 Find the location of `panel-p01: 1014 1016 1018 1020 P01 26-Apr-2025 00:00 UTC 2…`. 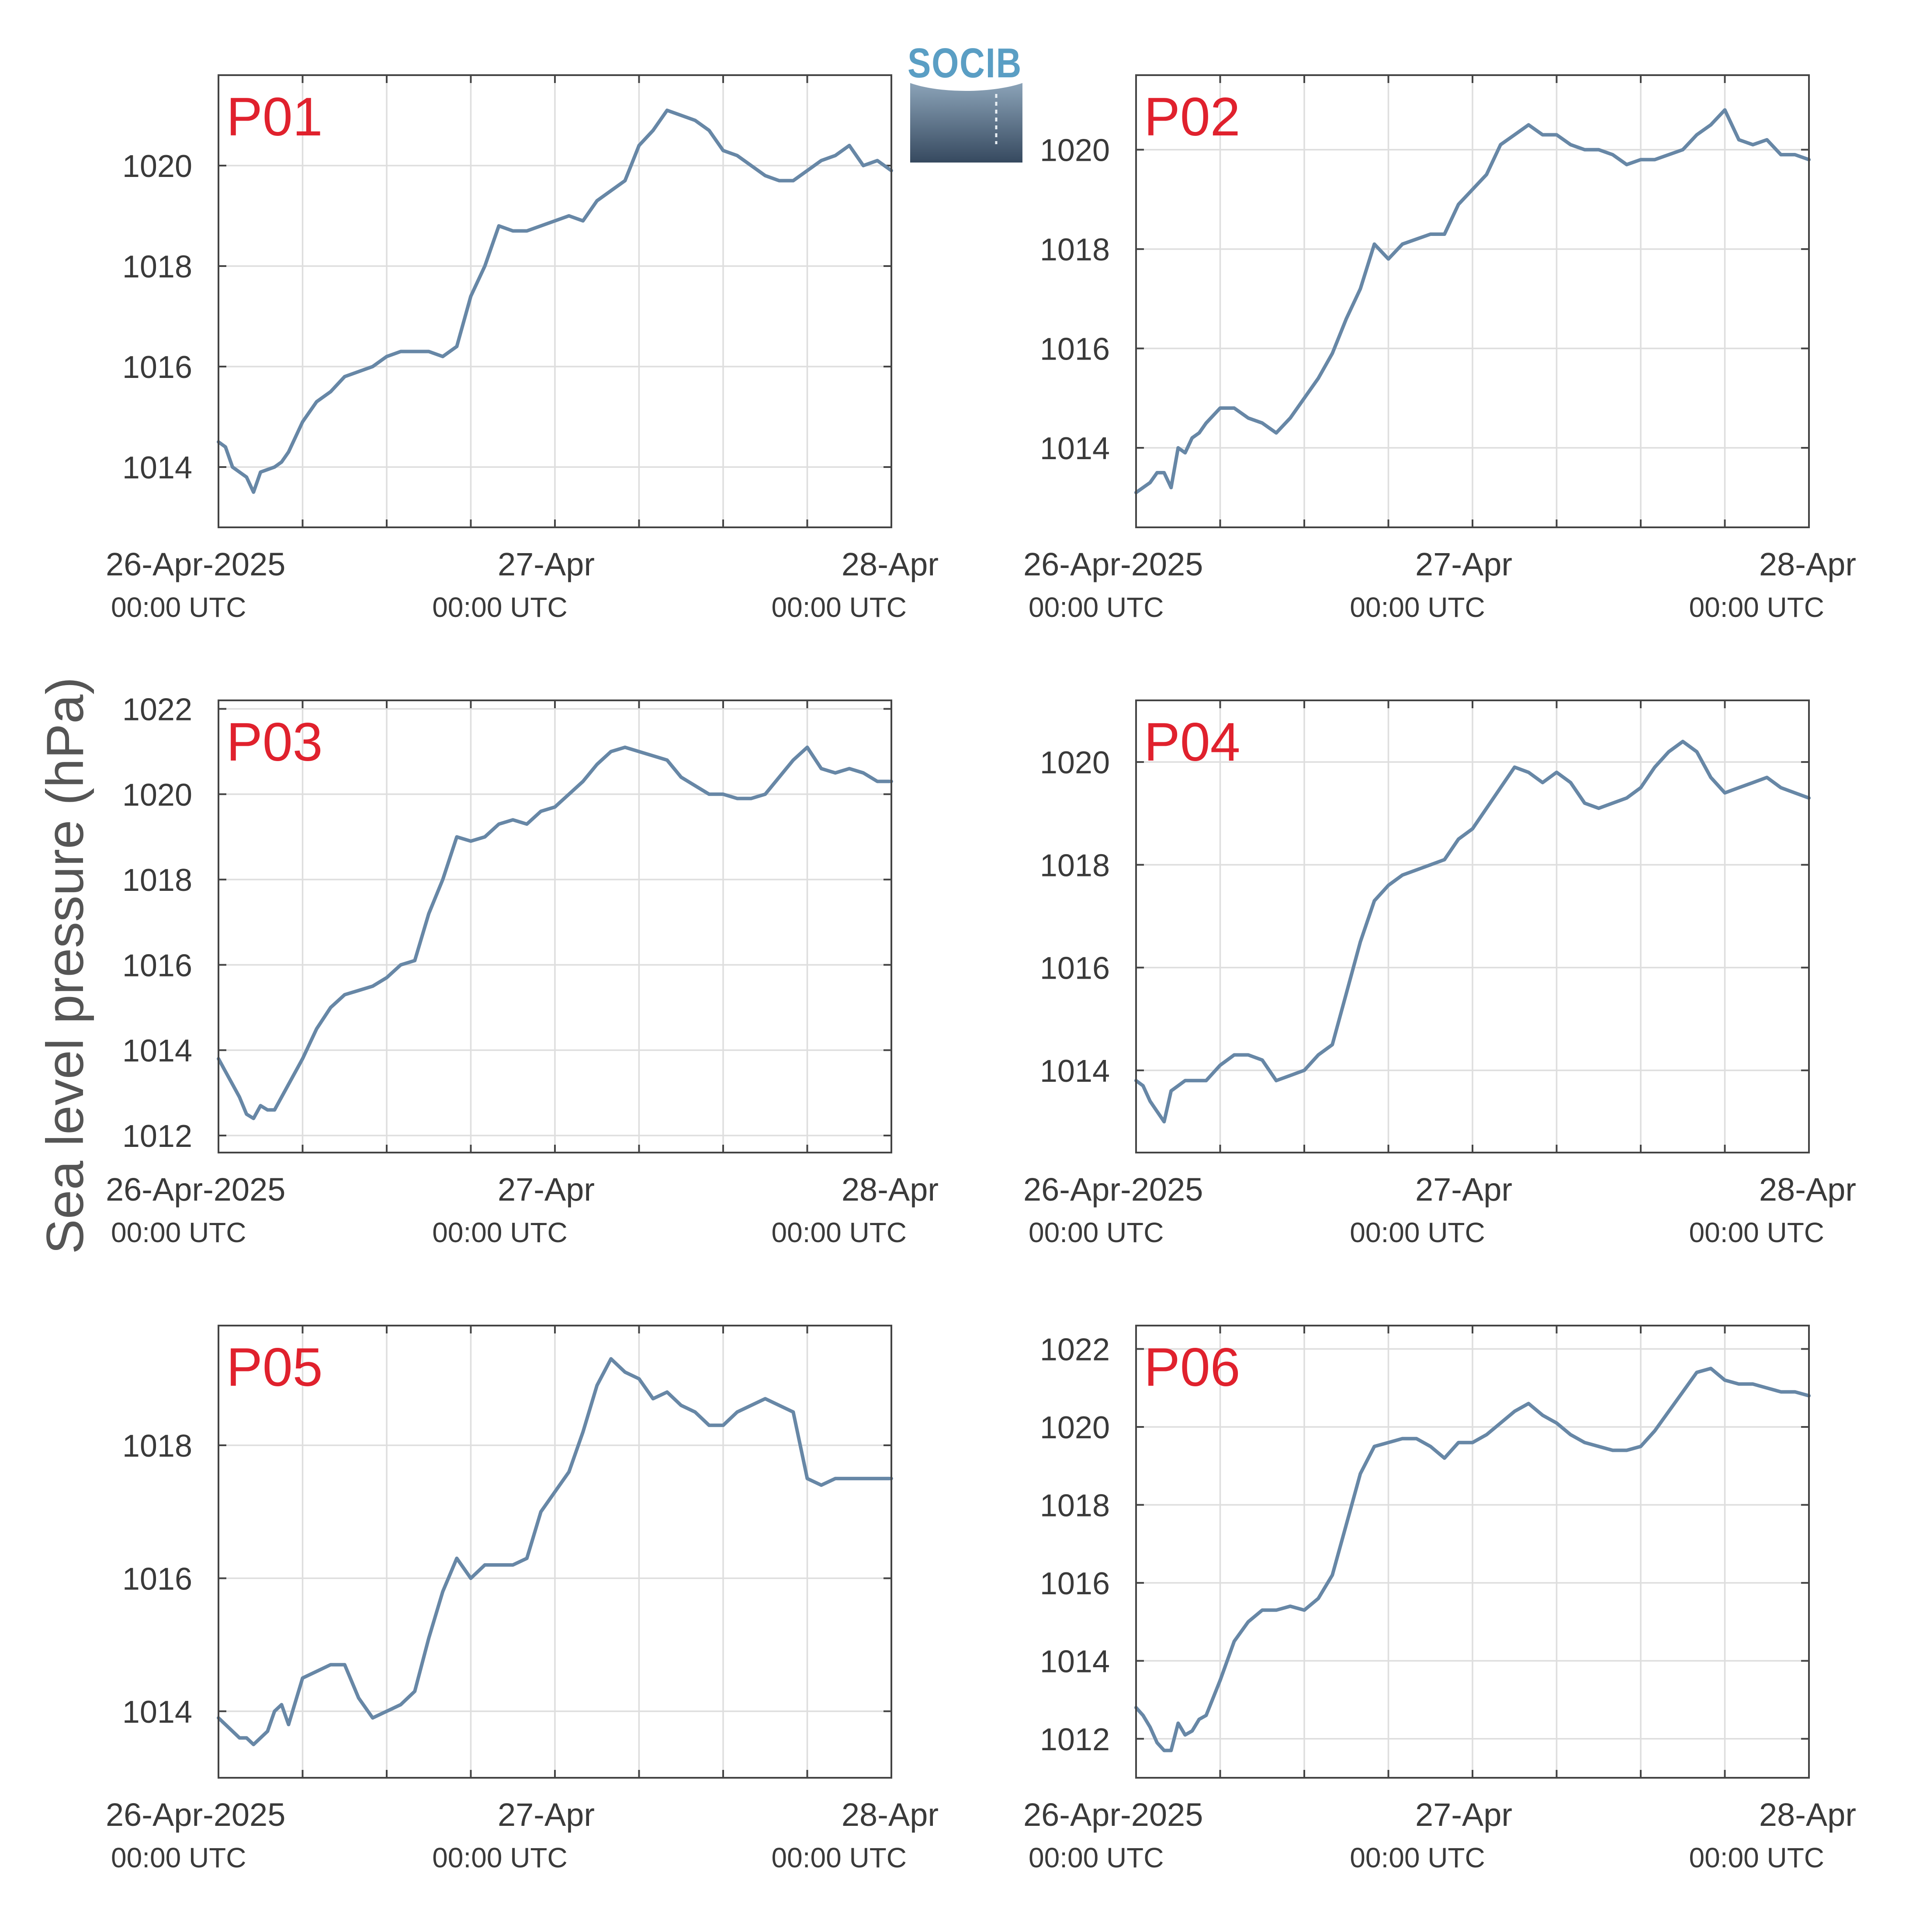

panel-p01: 1014 1016 1018 1020 P01 26-Apr-2025 00:00 UTC 2… is located at coordinates (522, 348).